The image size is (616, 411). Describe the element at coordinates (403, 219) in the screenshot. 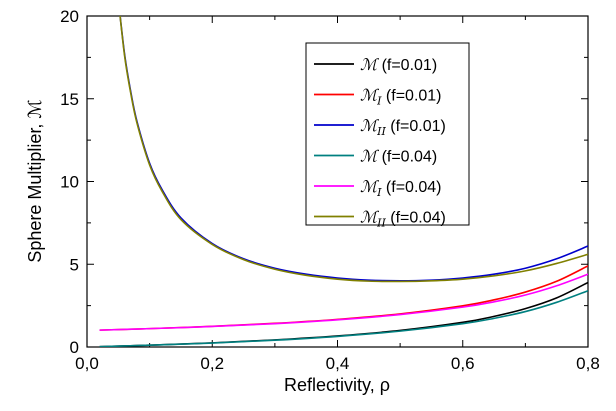

I see `legend-label-6: ℳII (f=0.04)` at that location.